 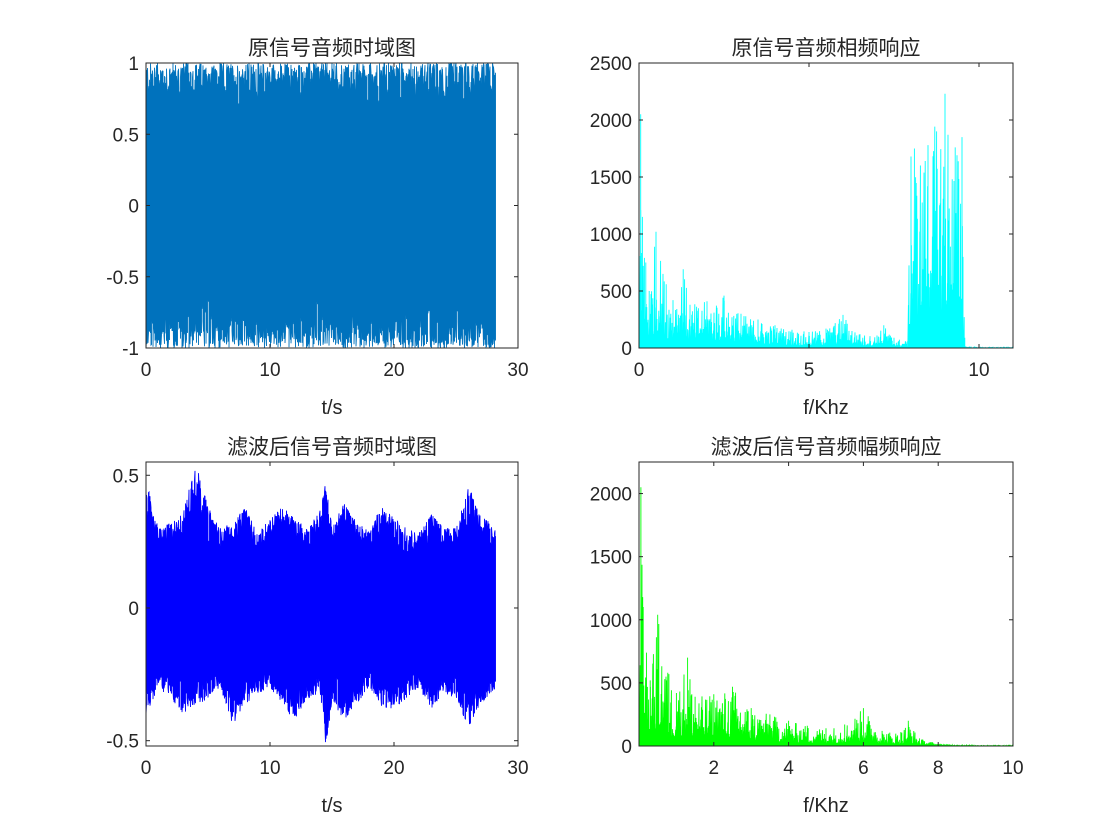 I want to click on y-tick-label: 2500, so click(x=611, y=64).